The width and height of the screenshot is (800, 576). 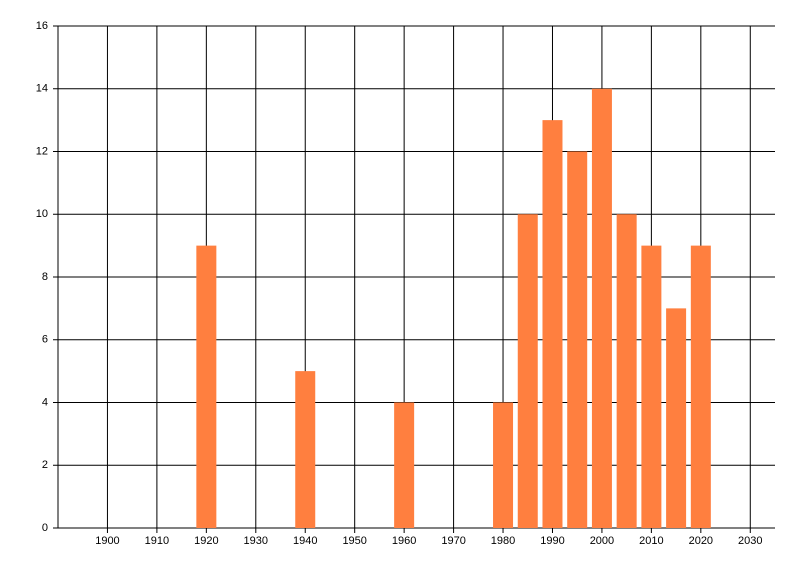 What do you see at coordinates (45, 277) in the screenshot?
I see `y-tick-label: 8` at bounding box center [45, 277].